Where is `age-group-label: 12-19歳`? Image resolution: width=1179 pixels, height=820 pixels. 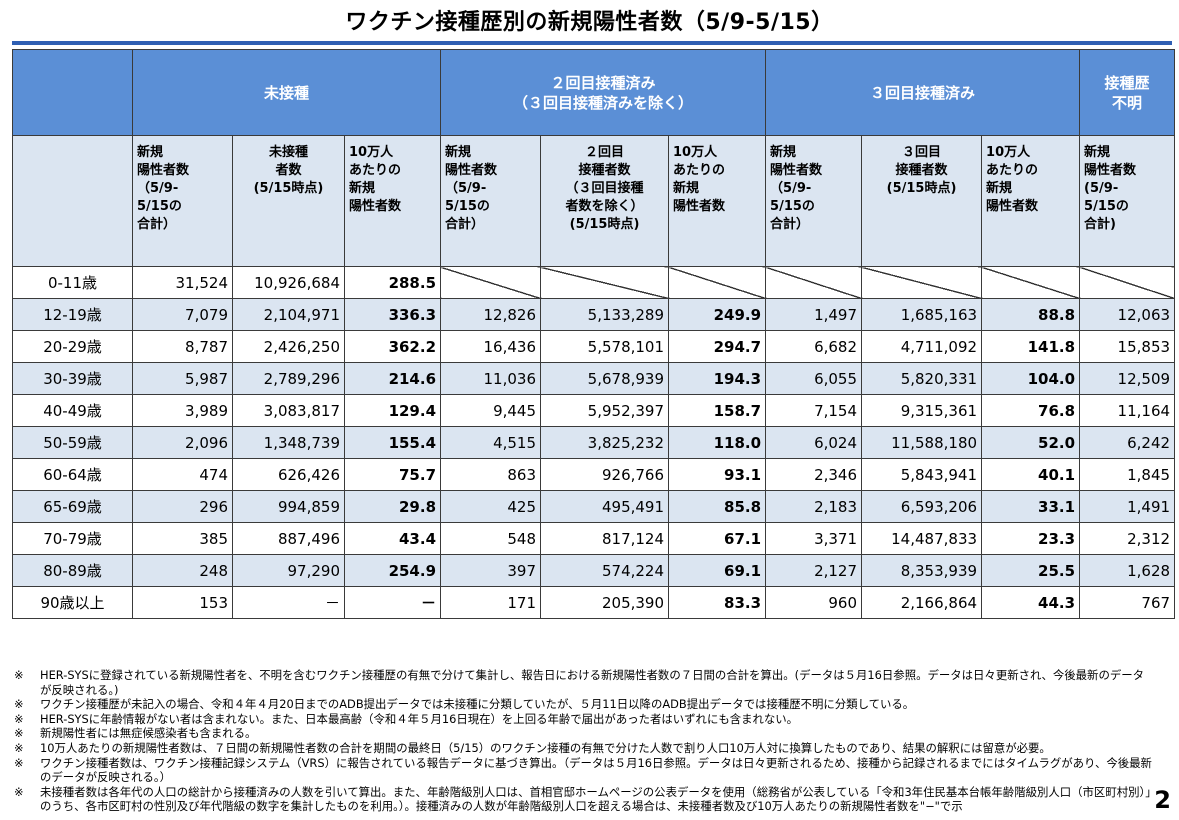 age-group-label: 12-19歳 is located at coordinates (72, 314).